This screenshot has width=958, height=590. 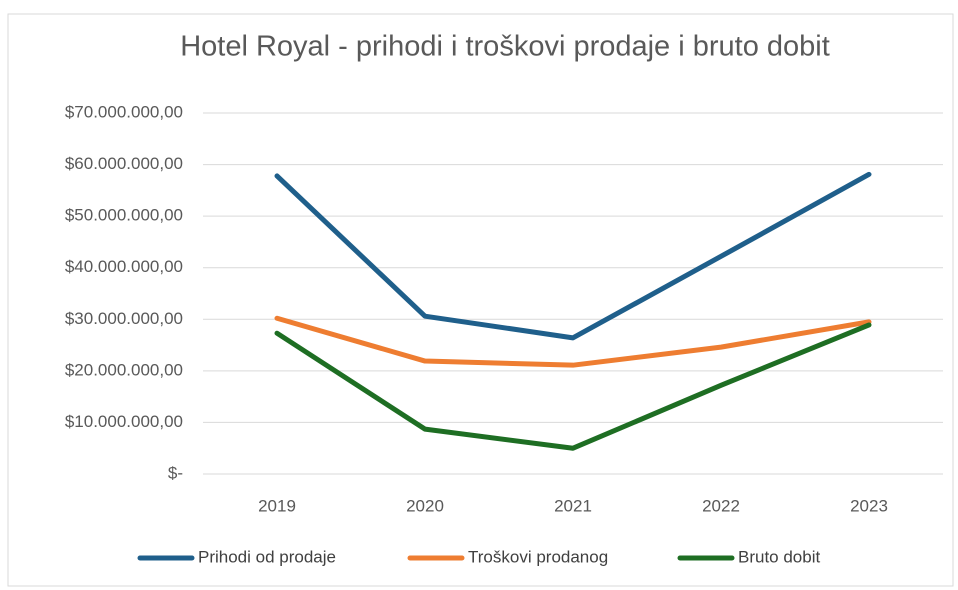 I want to click on y-tick-label: $60.000.000,00, so click(x=124, y=163).